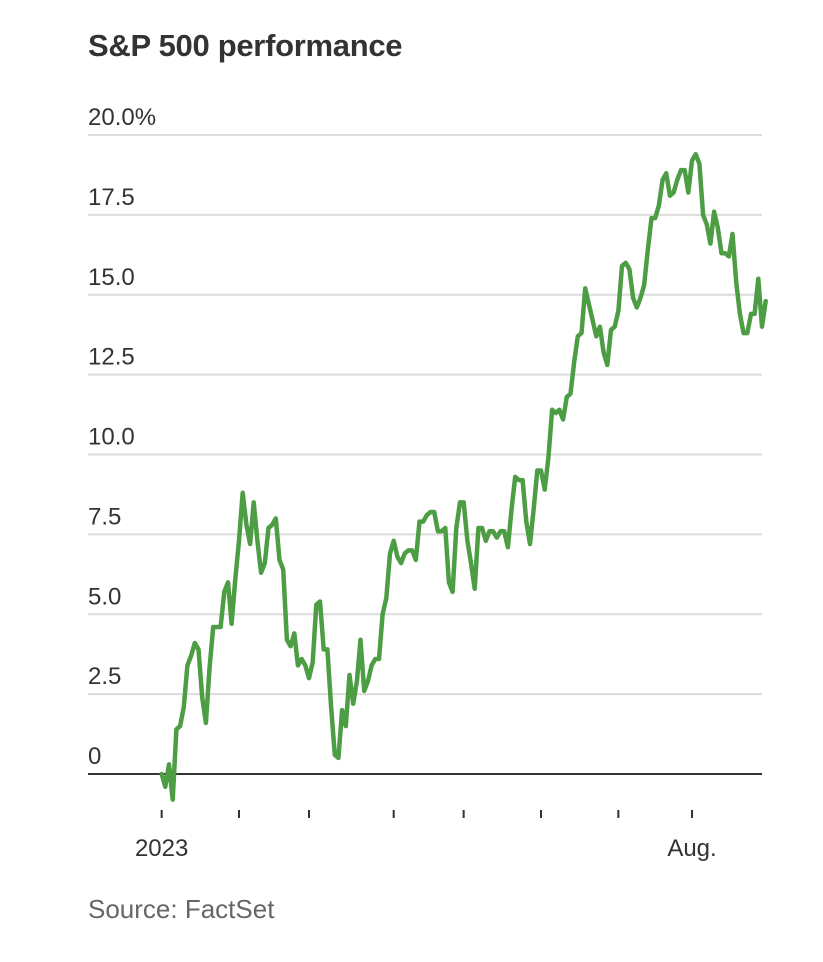 This screenshot has height=962, width=823. Describe the element at coordinates (122, 117) in the screenshot. I see `y-tick-label: 20.0%` at that location.